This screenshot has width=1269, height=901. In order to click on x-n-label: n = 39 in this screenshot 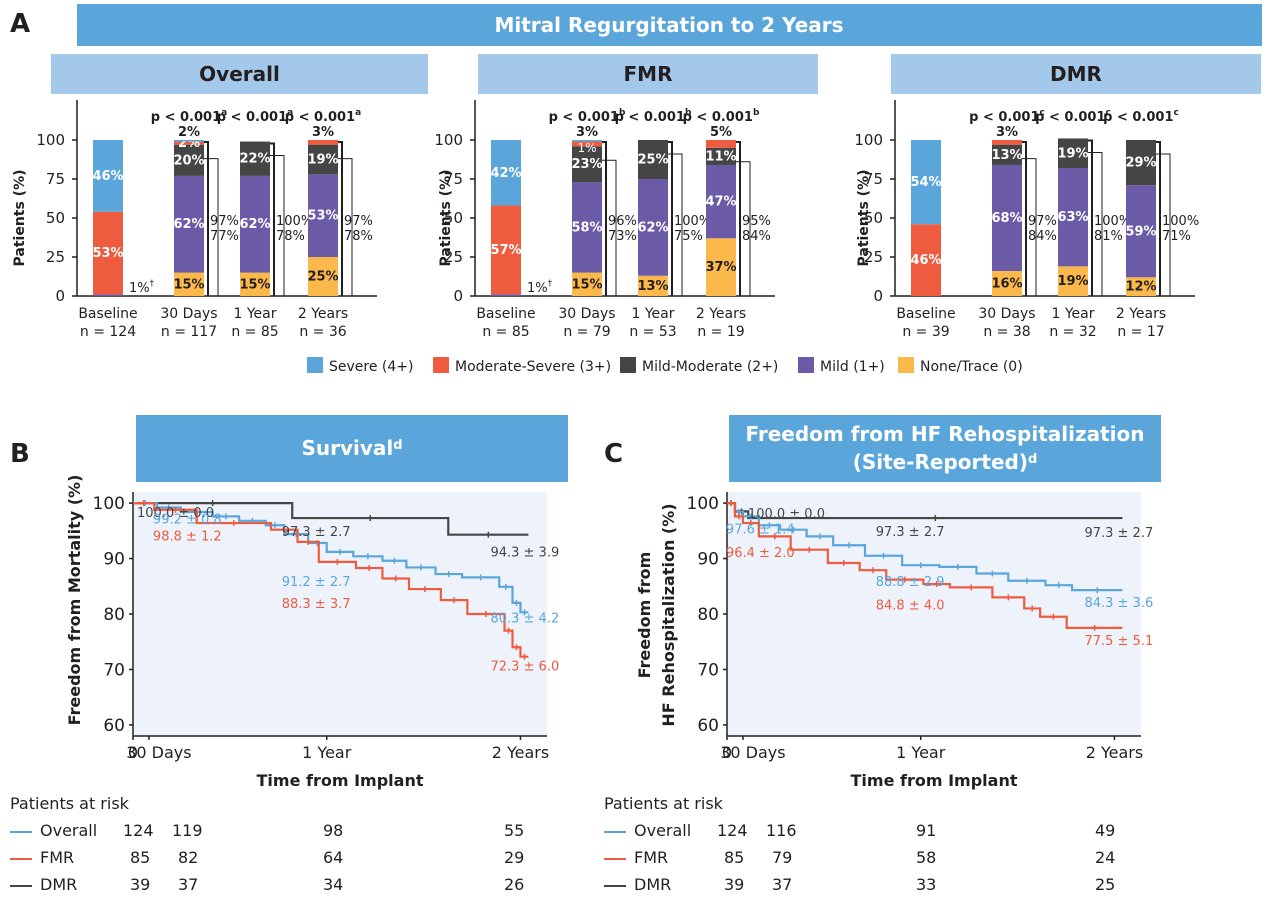, I will do `click(925, 332)`.